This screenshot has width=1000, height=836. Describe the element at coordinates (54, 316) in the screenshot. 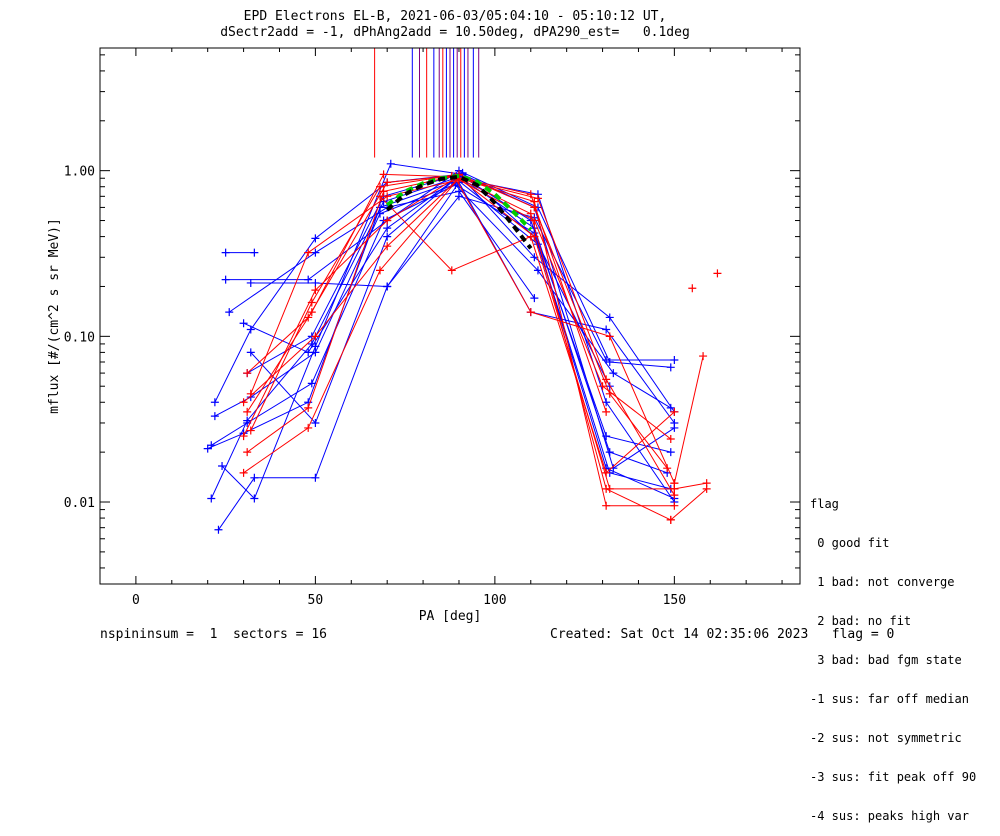

I see `y-axis-label: mflux [#/(cm^2 s sr MeV)]` at that location.